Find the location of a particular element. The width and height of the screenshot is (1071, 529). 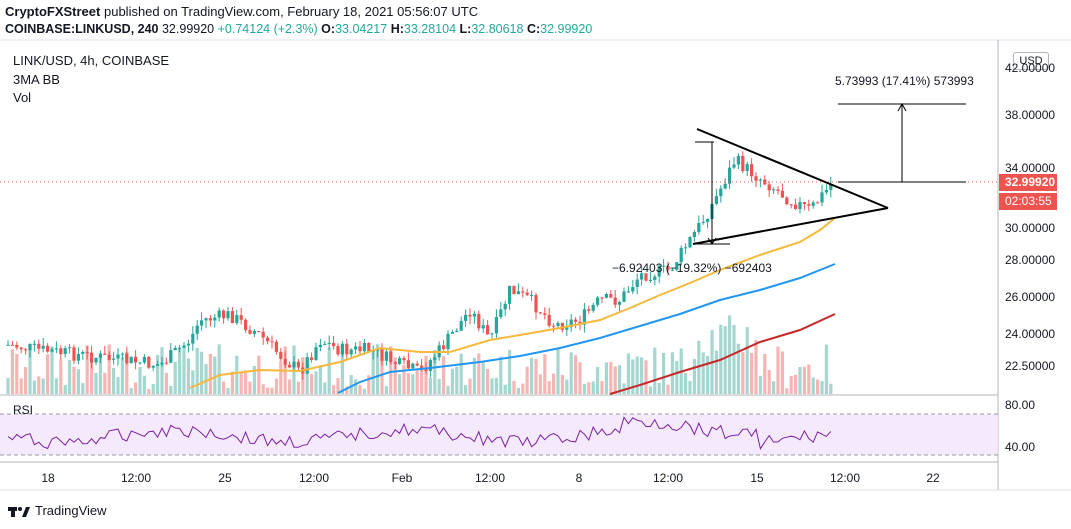

pole-annotation: −6.92403 (−19.32%) −692403 is located at coordinates (692, 268).